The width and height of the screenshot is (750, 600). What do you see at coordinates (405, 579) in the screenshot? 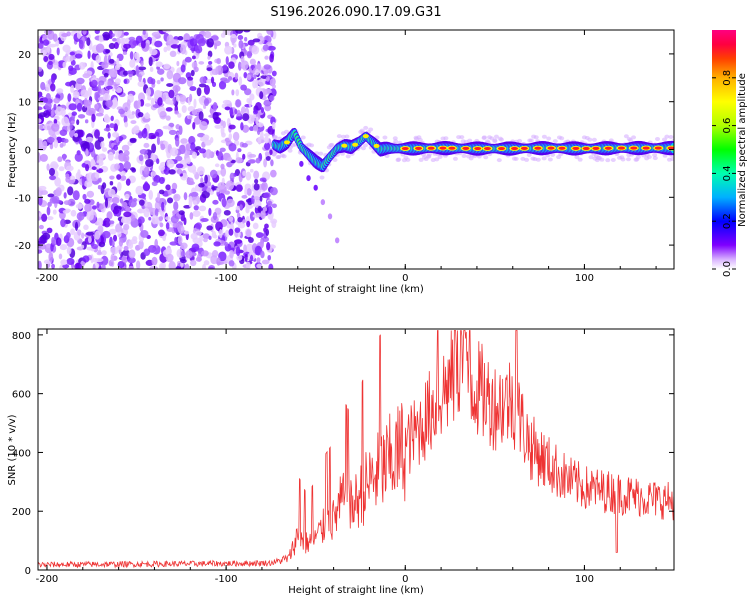
I see `snr-xtick-label: 0` at bounding box center [405, 579].